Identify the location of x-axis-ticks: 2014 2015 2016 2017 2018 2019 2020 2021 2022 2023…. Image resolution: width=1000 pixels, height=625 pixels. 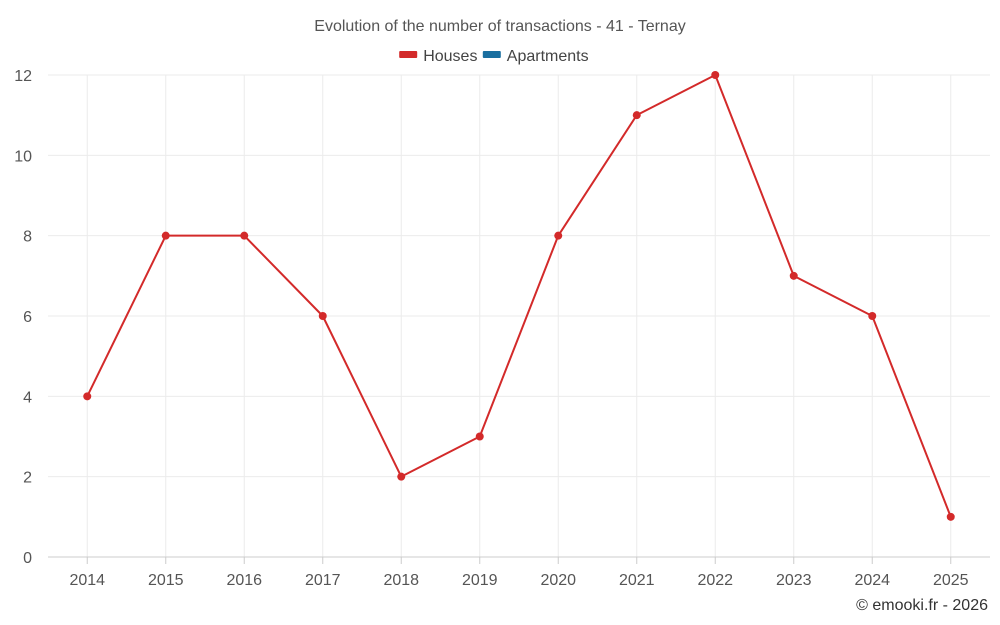
(519, 573).